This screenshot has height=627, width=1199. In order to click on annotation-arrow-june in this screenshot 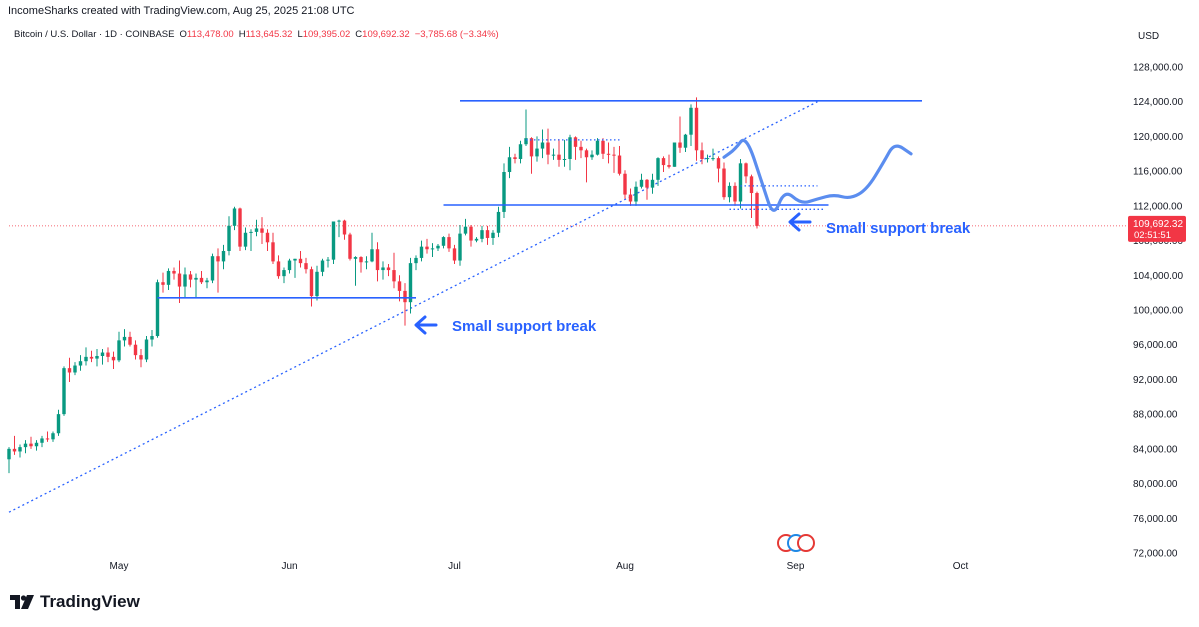, I will do `click(426, 325)`.